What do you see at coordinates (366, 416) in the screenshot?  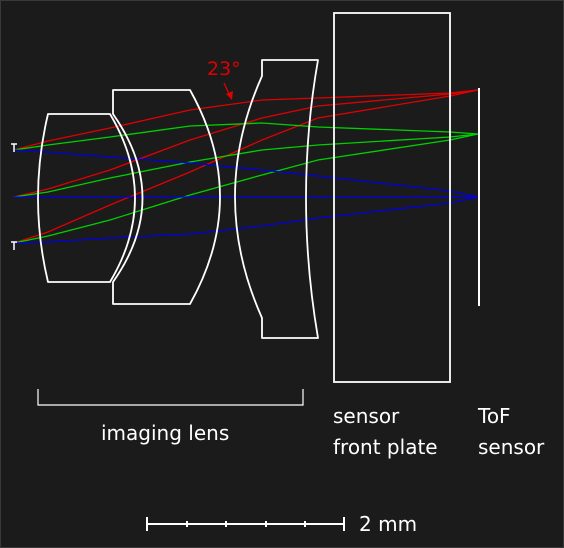 I see `sensor-front-plate-label-line1: sensor` at bounding box center [366, 416].